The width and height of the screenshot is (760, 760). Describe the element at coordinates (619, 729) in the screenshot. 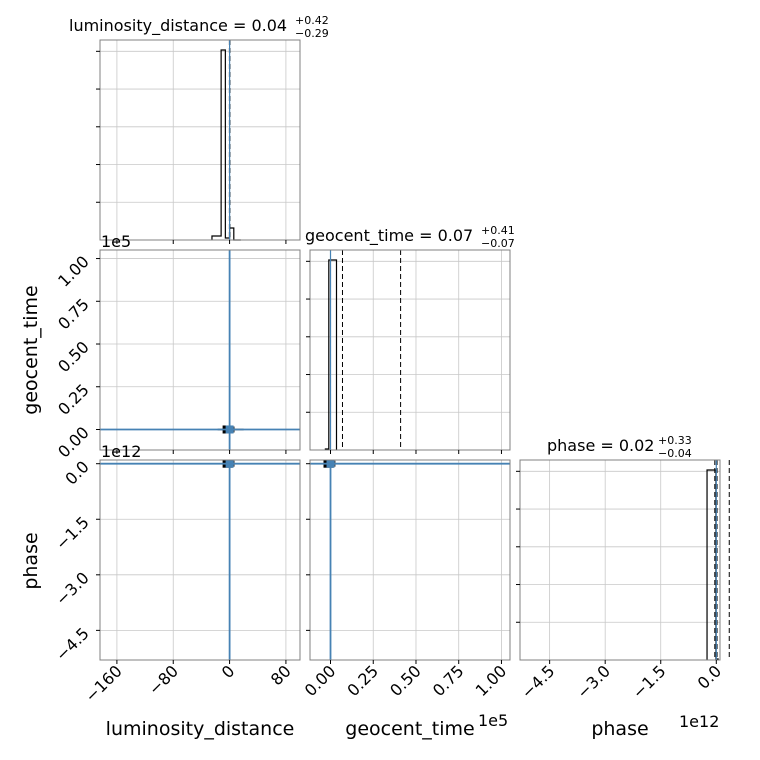

I see `xlabel-phase: phase` at that location.